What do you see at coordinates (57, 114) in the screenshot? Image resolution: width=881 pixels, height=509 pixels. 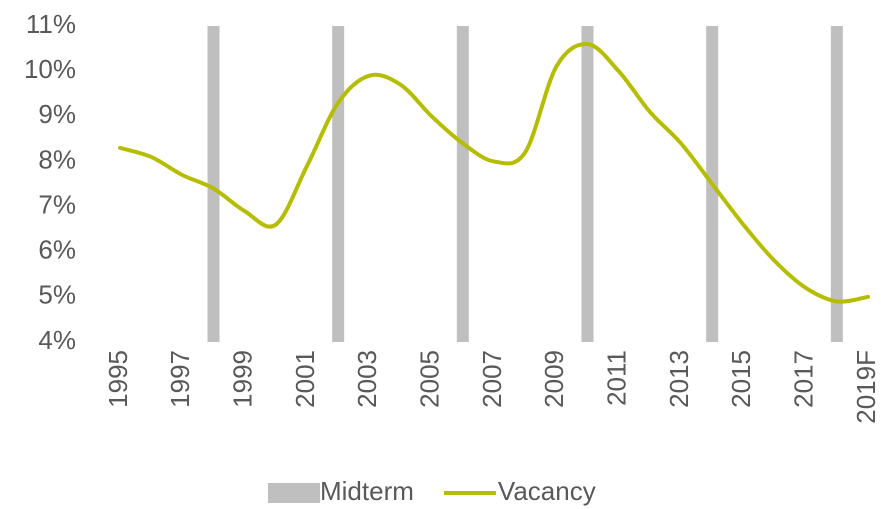 I see `y-tick-label: 9%` at bounding box center [57, 114].